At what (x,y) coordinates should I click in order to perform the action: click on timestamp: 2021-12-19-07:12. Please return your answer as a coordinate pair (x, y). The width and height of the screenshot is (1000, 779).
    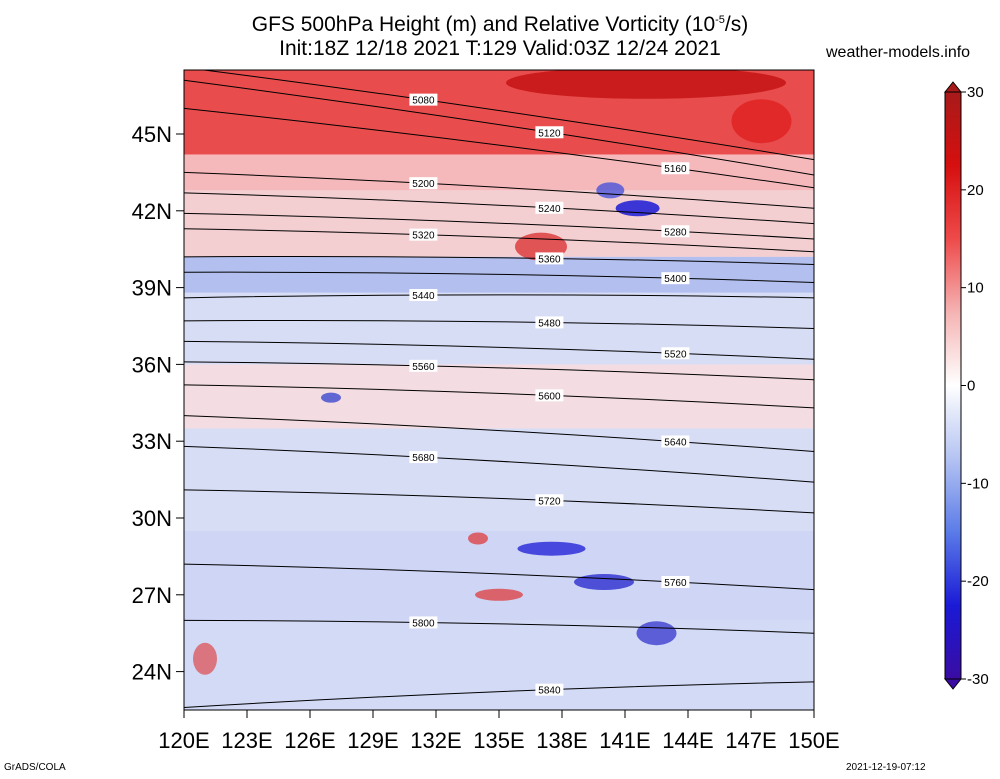
    Looking at the image, I should click on (886, 767).